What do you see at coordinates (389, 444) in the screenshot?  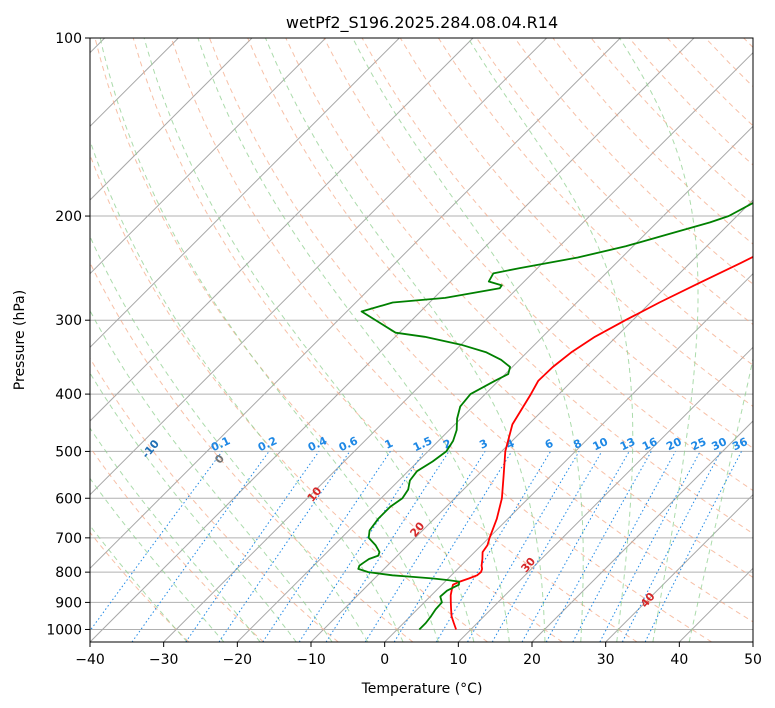 I see `mixing-ratio-label: 1` at bounding box center [389, 444].